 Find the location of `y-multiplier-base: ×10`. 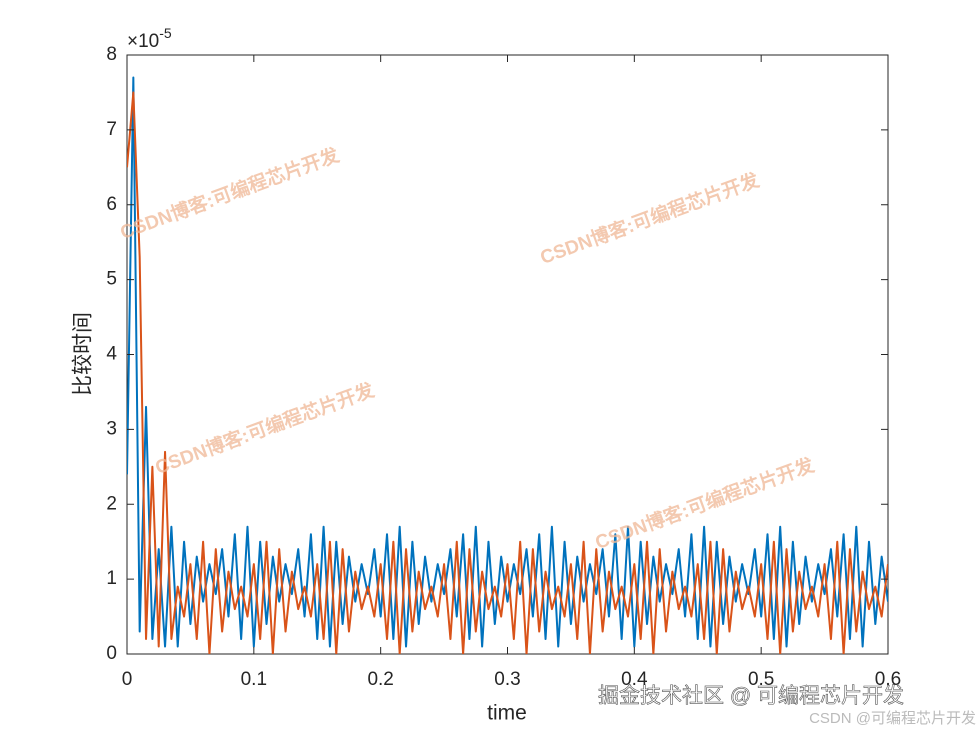

y-multiplier-base: ×10 is located at coordinates (143, 41).